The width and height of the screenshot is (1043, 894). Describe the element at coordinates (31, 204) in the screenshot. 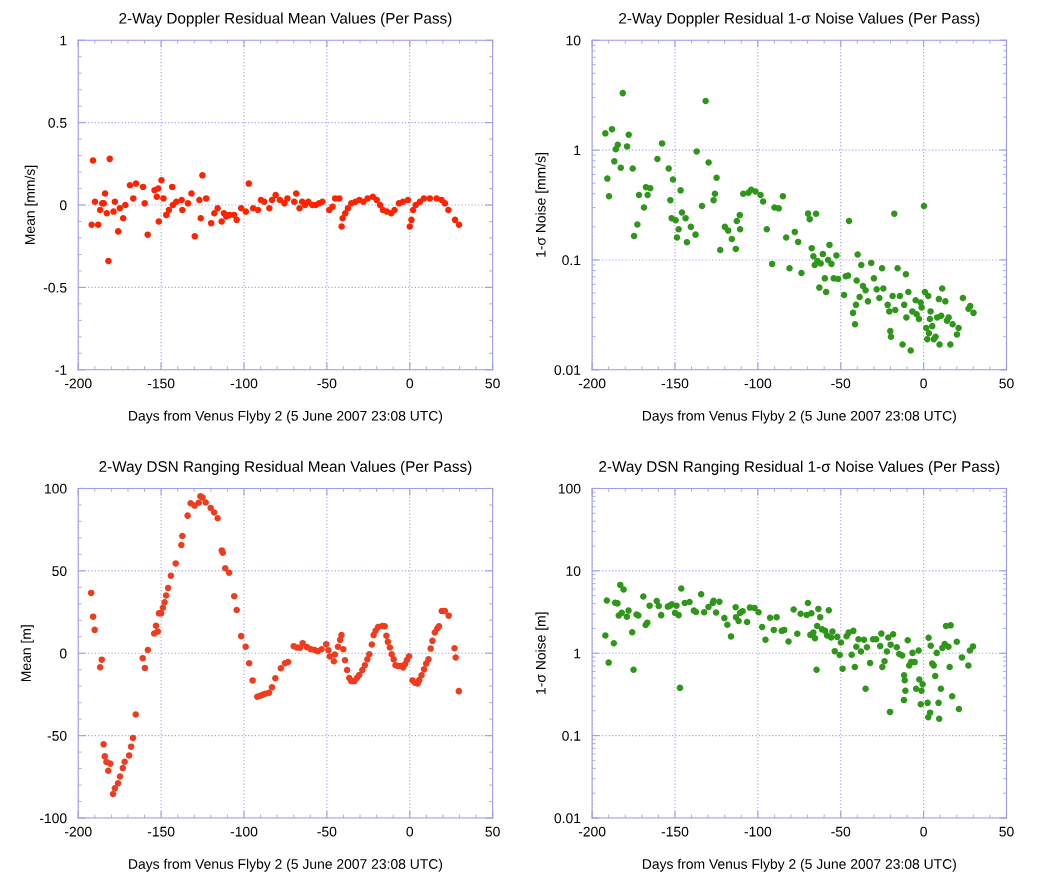

I see `y-axis-title: Mean [mm/s]` at that location.